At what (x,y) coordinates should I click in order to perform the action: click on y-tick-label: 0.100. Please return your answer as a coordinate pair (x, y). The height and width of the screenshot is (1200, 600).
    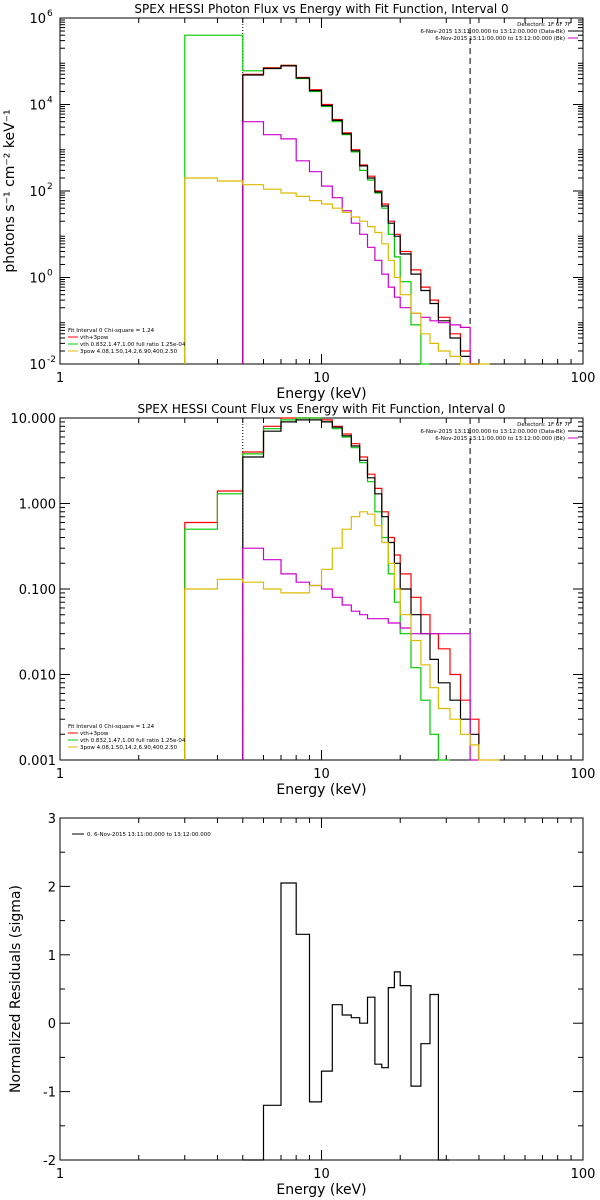
    Looking at the image, I should click on (37, 590).